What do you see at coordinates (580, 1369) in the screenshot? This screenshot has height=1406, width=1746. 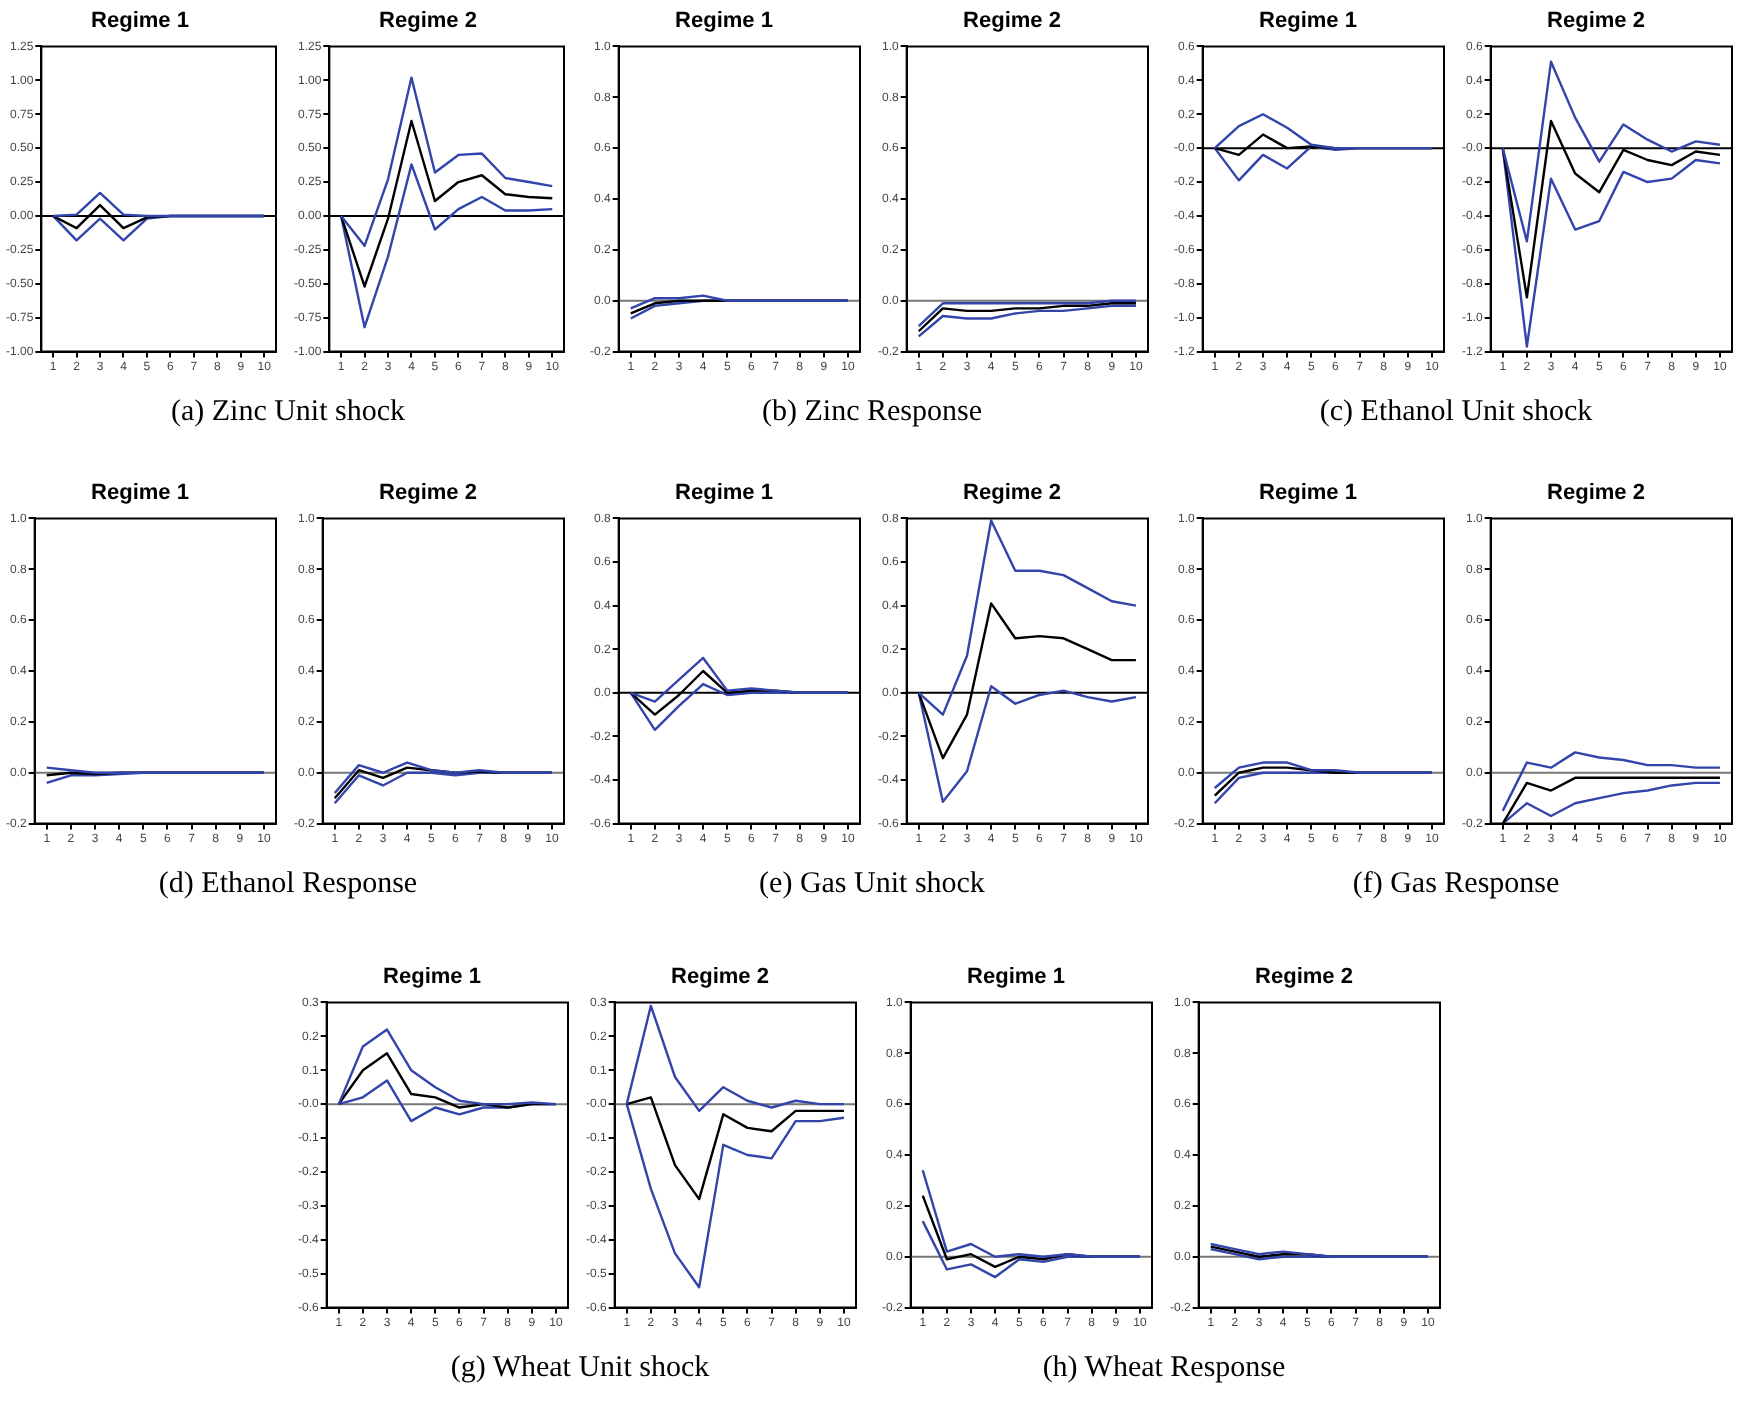 I see `text: (g) Wheat Unit shock` at bounding box center [580, 1369].